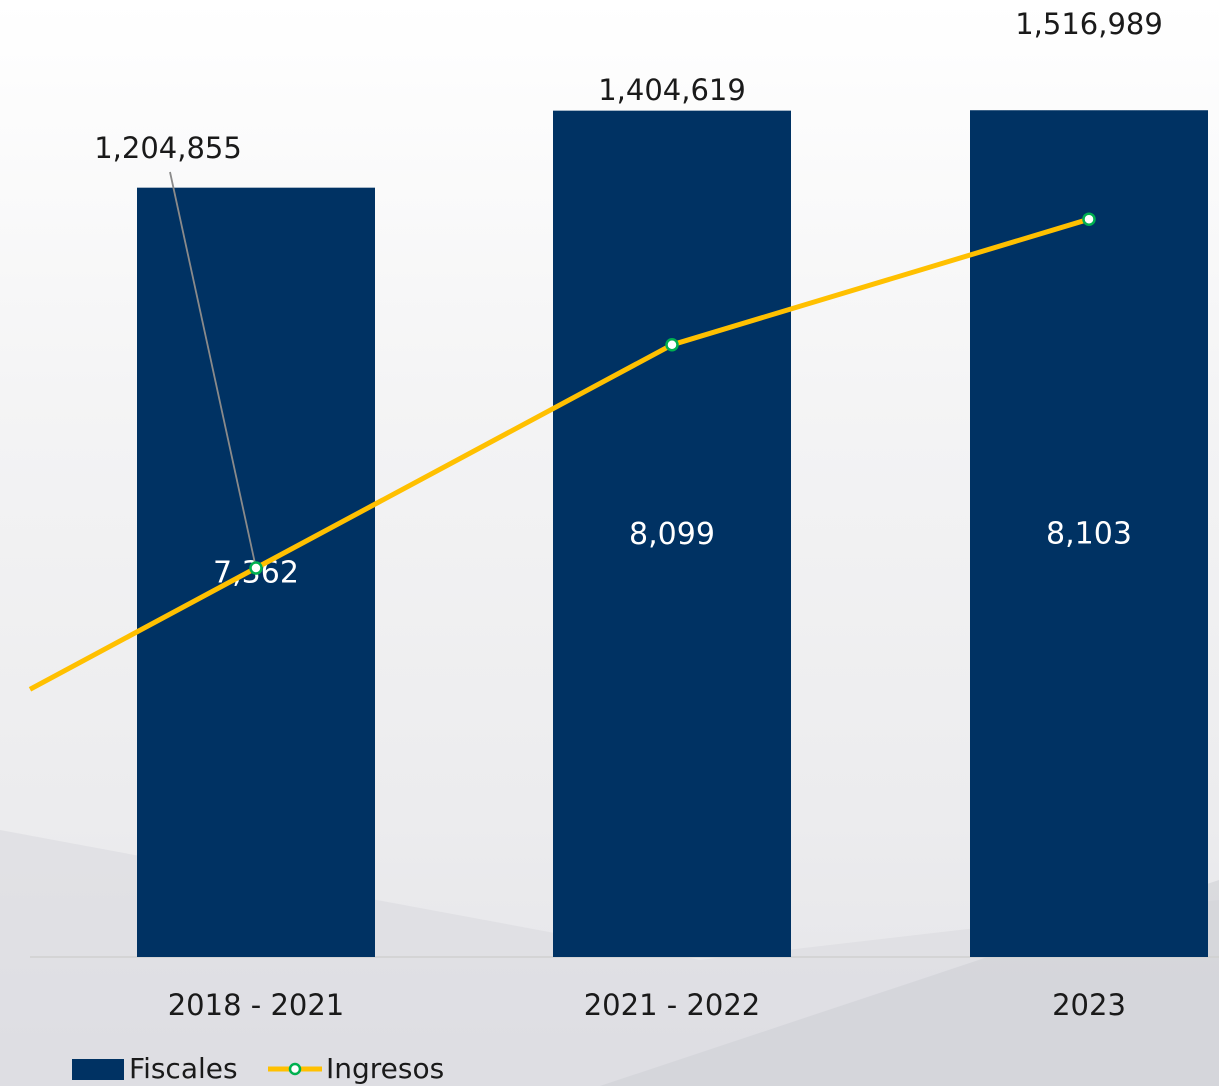 This screenshot has height=1086, width=1219. What do you see at coordinates (1089, 1005) in the screenshot?
I see `x-tick-label-3: 2023` at bounding box center [1089, 1005].